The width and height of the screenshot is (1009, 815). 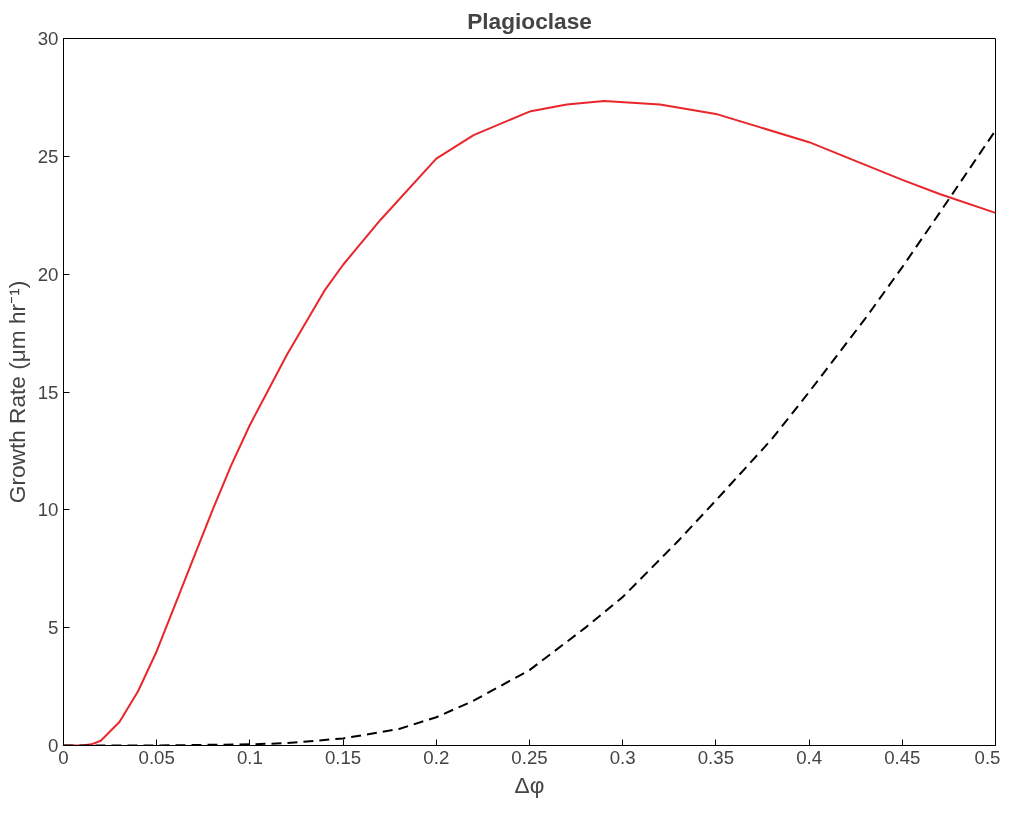 What do you see at coordinates (16, 392) in the screenshot?
I see `y-axis-title: Growth Rate (μm hr⁻¹)` at bounding box center [16, 392].